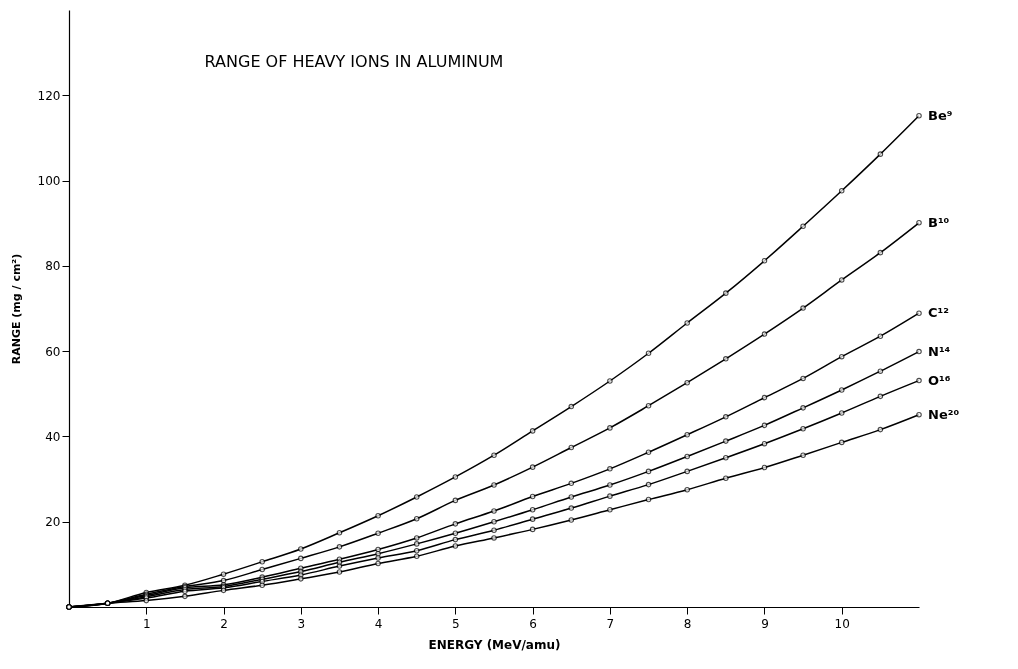 This screenshot has height=669, width=1018. I want to click on y-tick-label: 100, so click(49, 181).